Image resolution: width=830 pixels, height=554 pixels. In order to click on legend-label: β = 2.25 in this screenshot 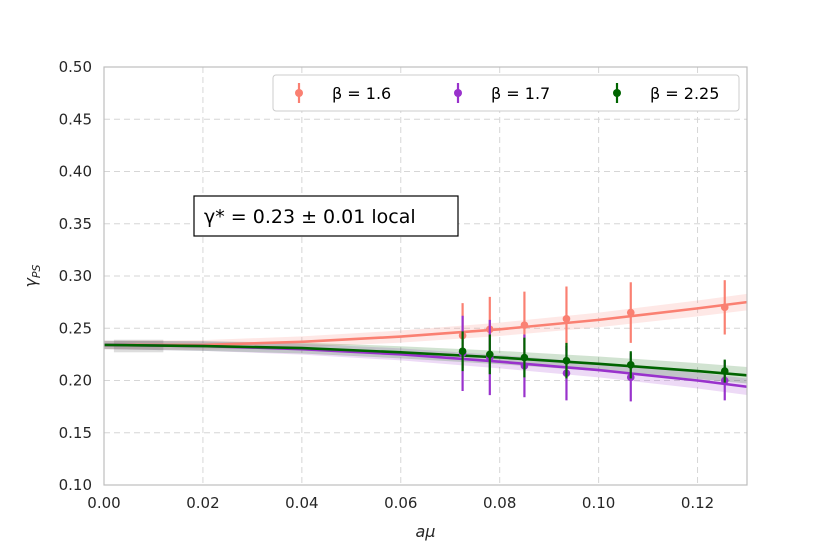, I will do `click(684, 93)`.